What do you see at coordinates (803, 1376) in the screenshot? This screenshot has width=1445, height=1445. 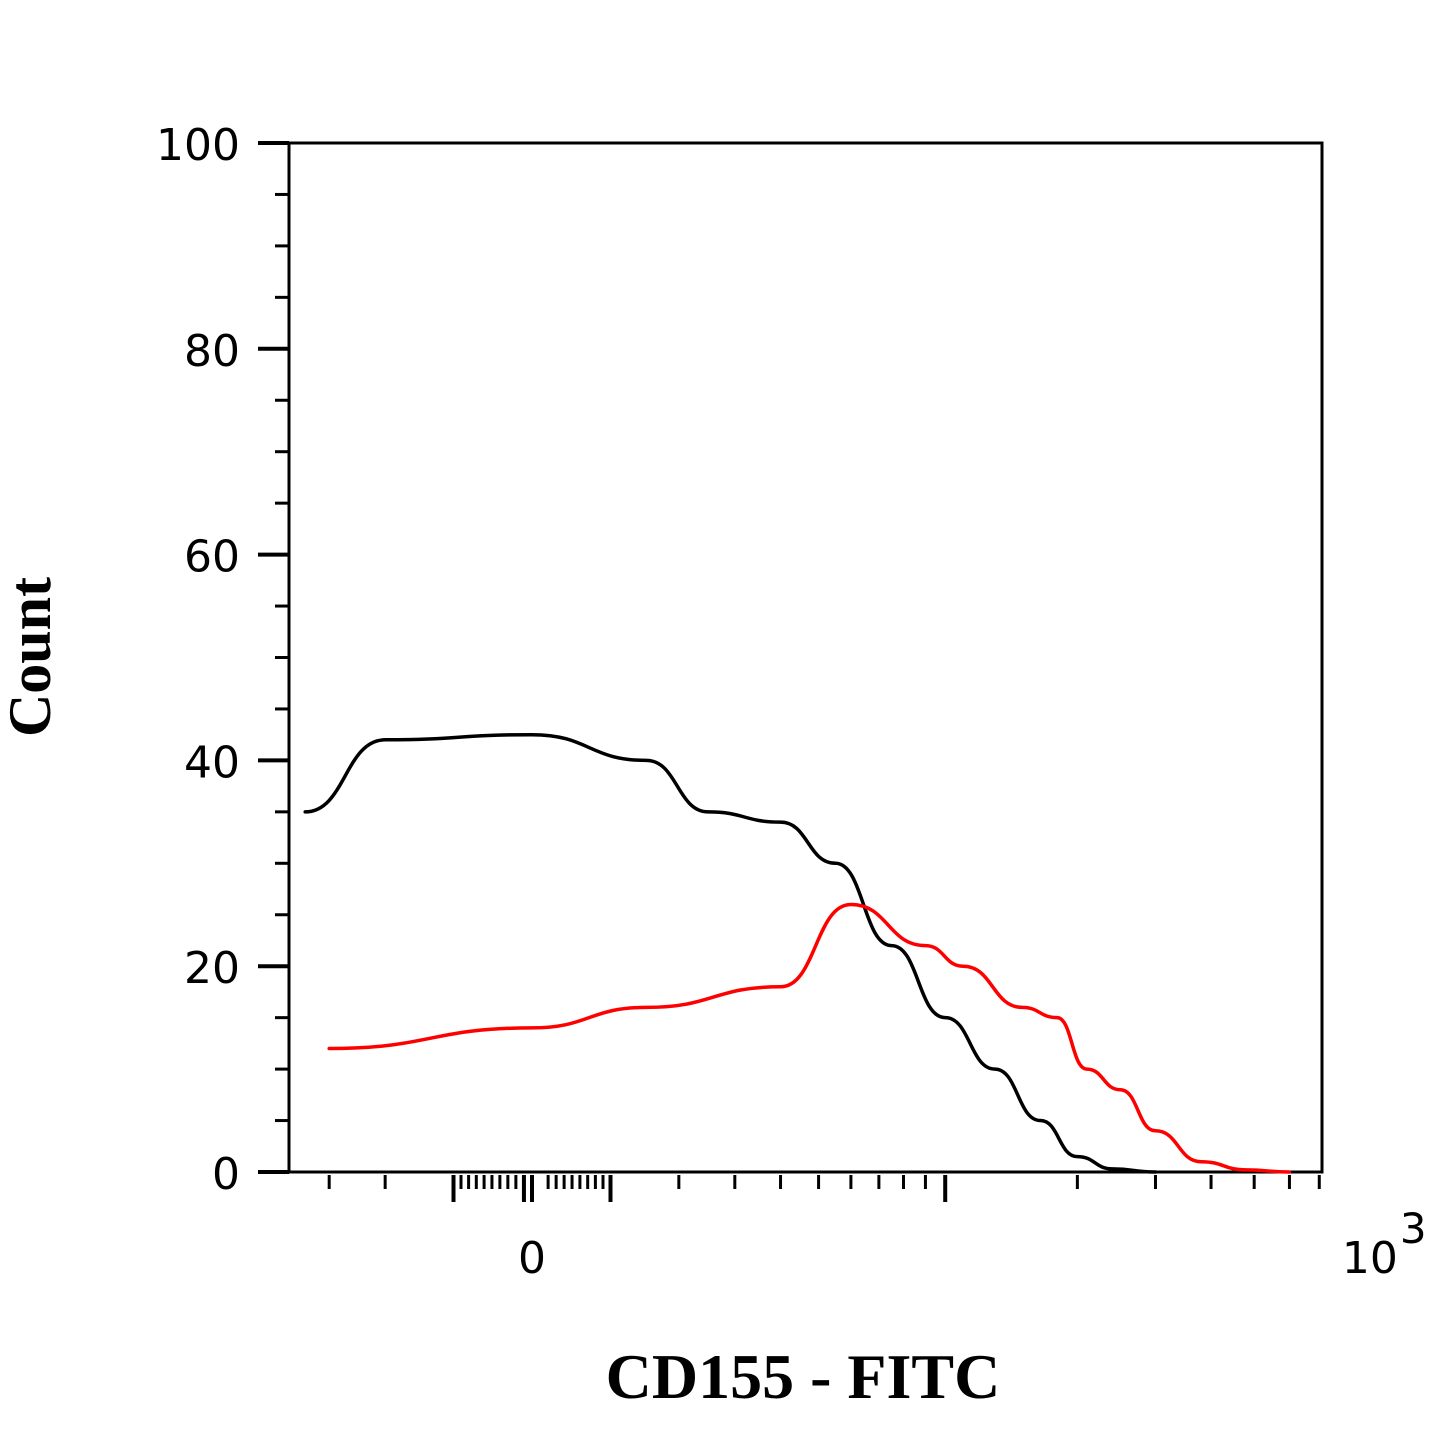 I see `x-axis-title: CD155 - FITC` at bounding box center [803, 1376].